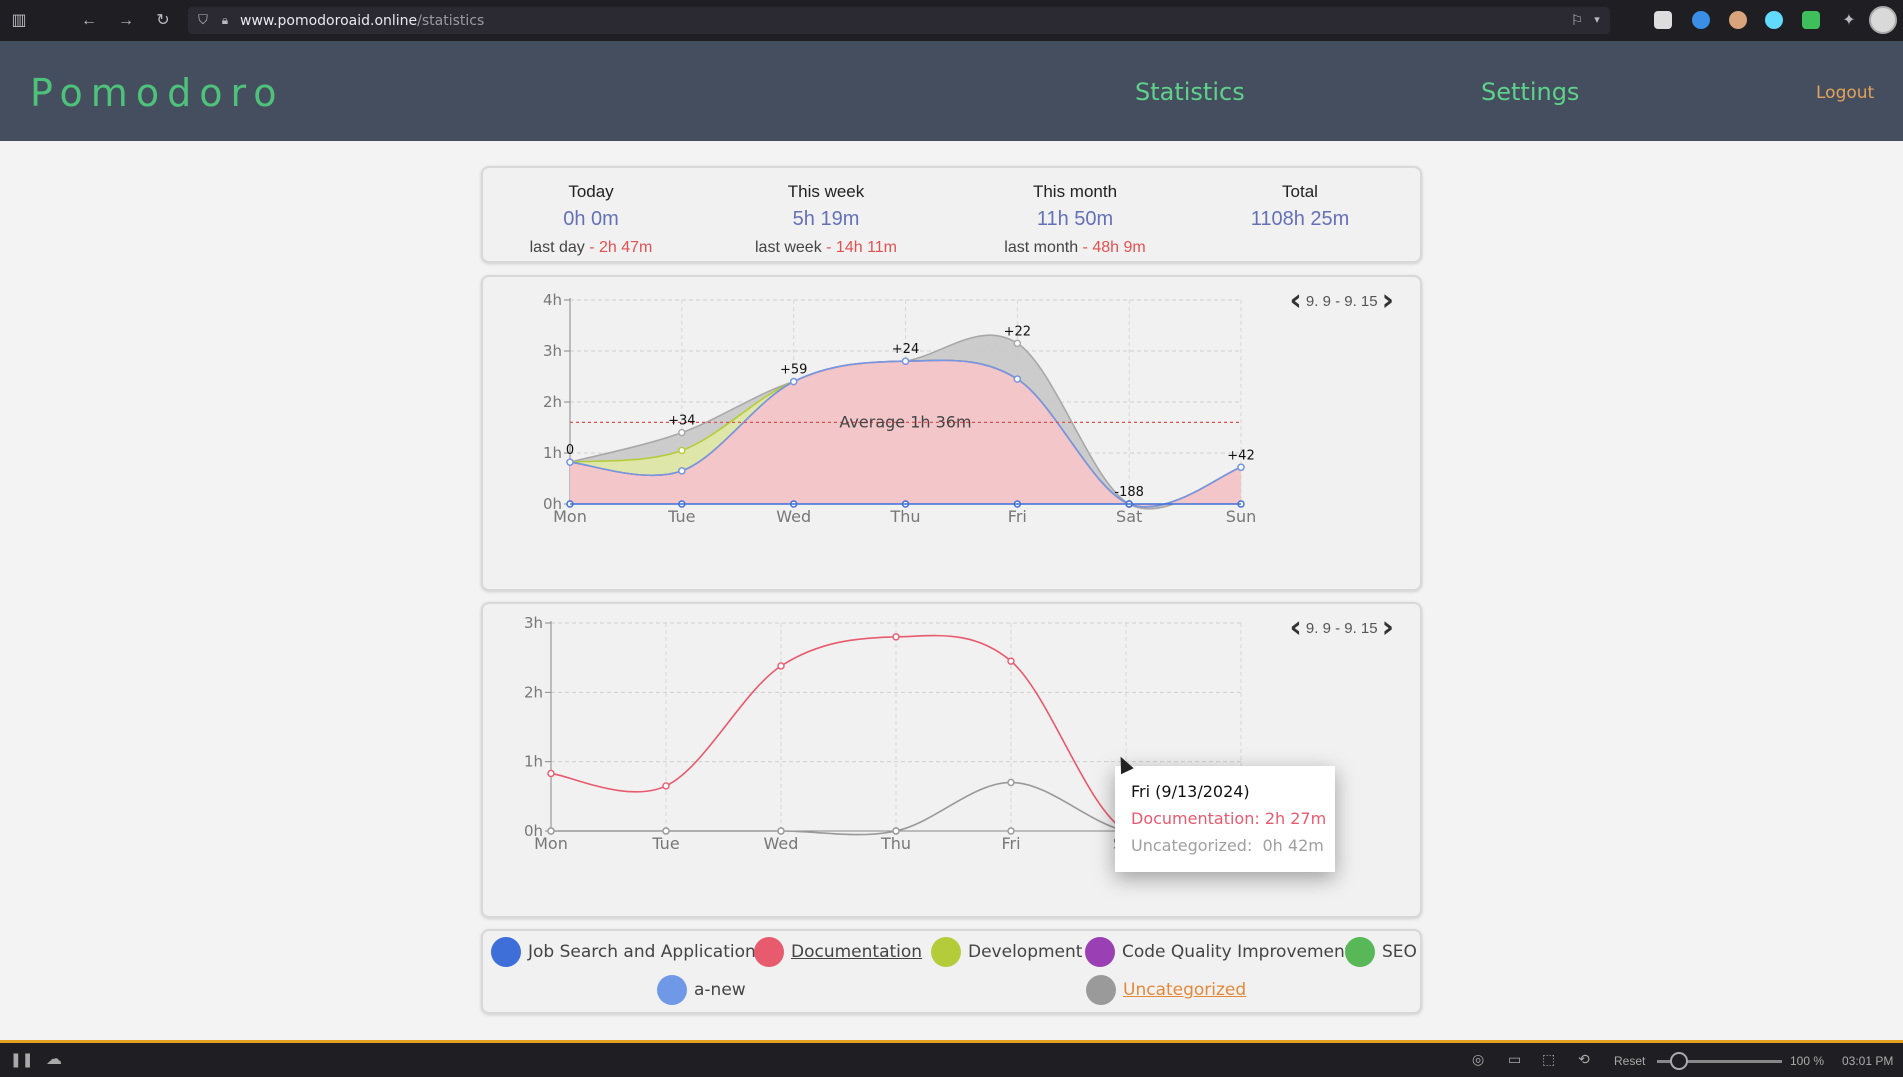 Image resolution: width=1903 pixels, height=1077 pixels. Describe the element at coordinates (1025, 952) in the screenshot. I see `legend-label: Development` at that location.